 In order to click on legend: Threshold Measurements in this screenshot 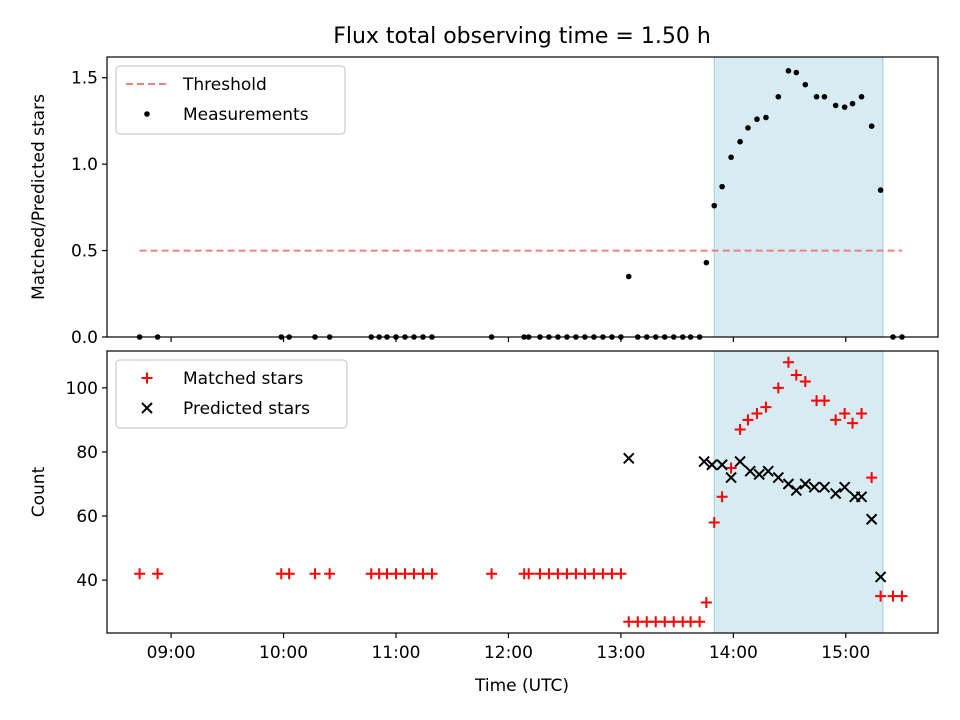, I will do `click(230, 100)`.